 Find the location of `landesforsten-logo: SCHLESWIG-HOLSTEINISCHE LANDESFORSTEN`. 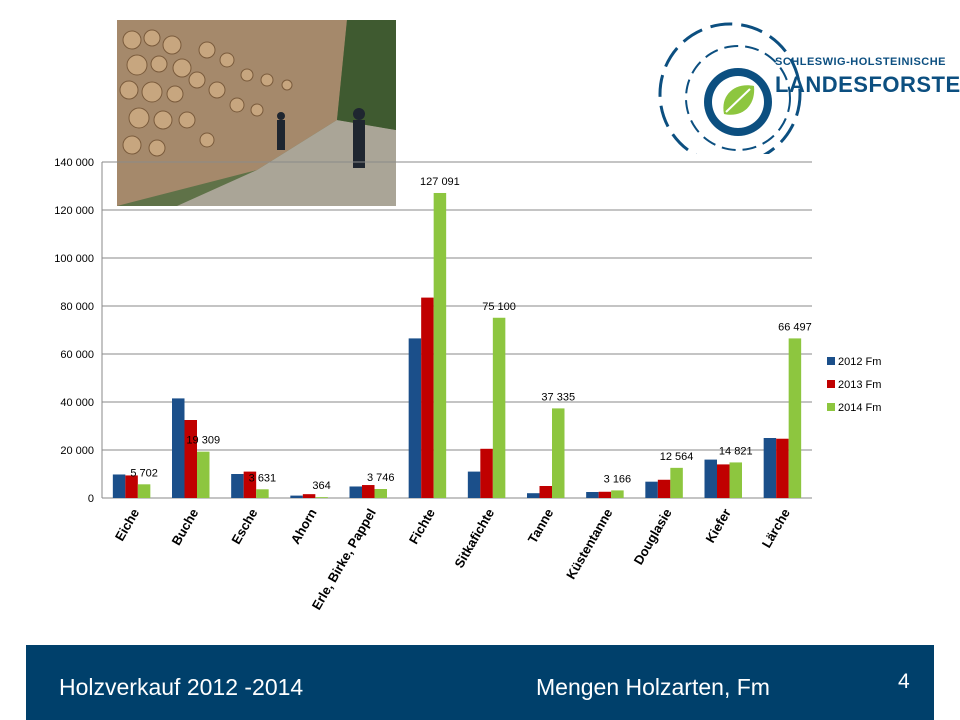

landesforsten-logo: SCHLESWIG-HOLSTEINISCHE LANDESFORSTEN is located at coordinates (805, 90).